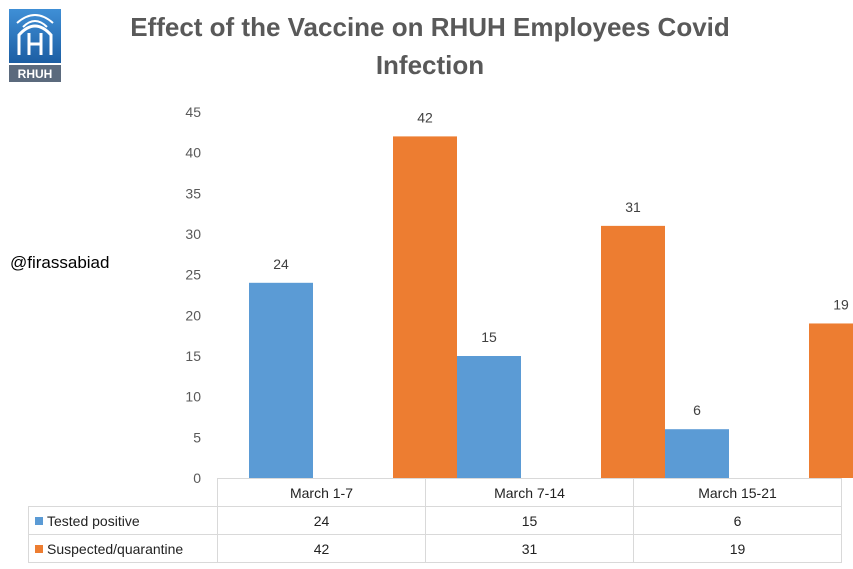 This screenshot has height=569, width=853. What do you see at coordinates (197, 437) in the screenshot?
I see `y-tick-label: 5` at bounding box center [197, 437].